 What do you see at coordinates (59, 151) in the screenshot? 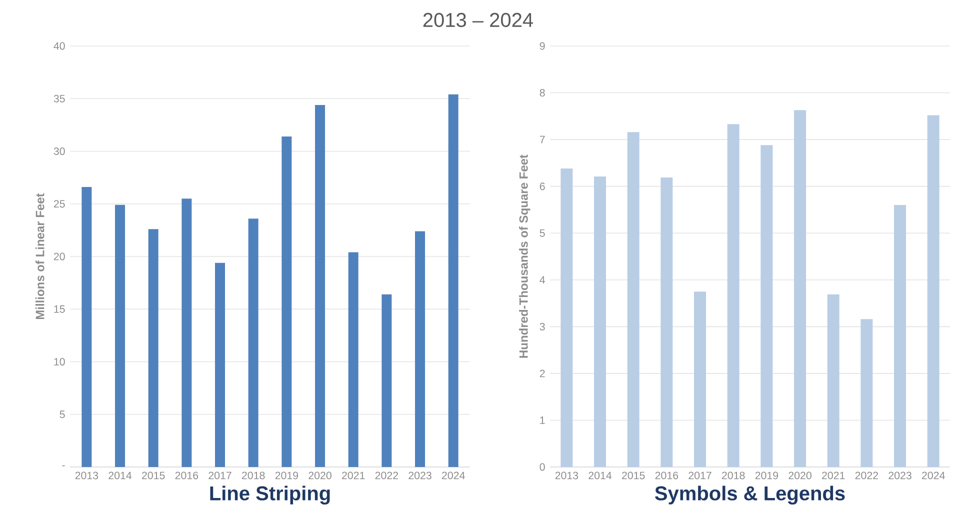
I see `y-tick-label: 30` at bounding box center [59, 151].